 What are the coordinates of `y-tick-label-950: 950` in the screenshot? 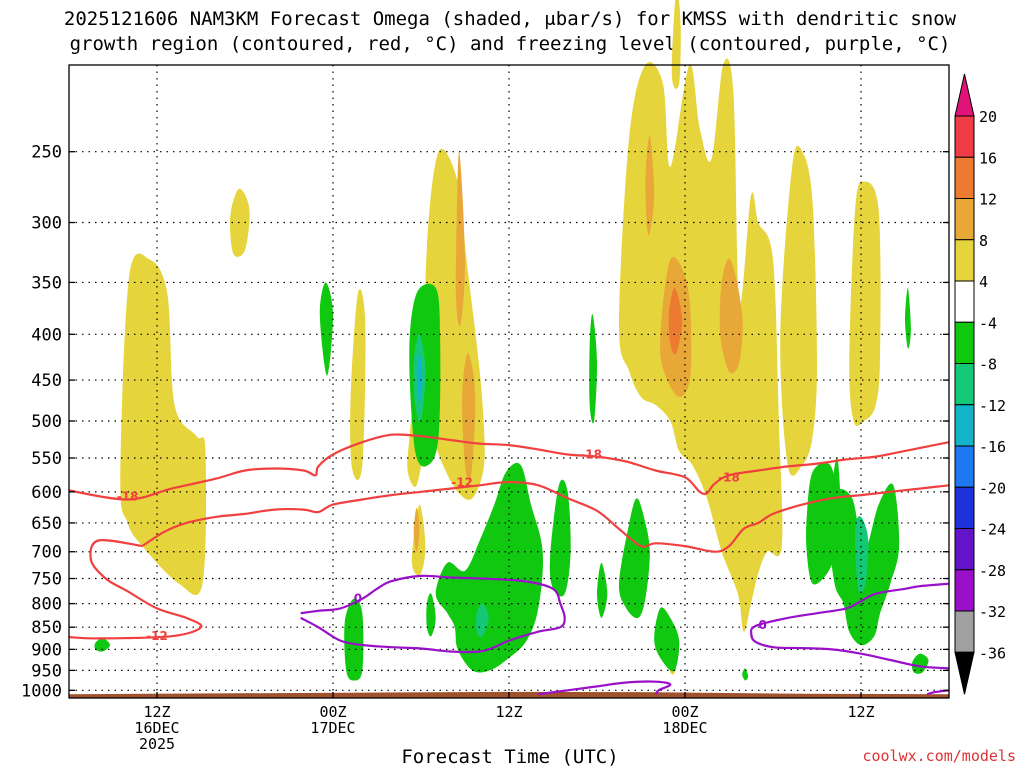 It's located at (46, 671).